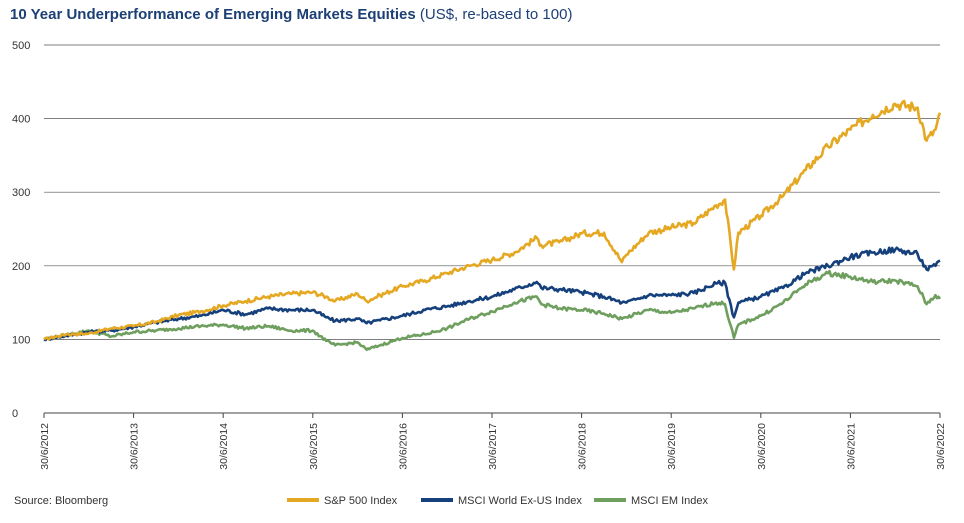 This screenshot has width=964, height=523. I want to click on x-tick-label: 30/6/2016, so click(403, 446).